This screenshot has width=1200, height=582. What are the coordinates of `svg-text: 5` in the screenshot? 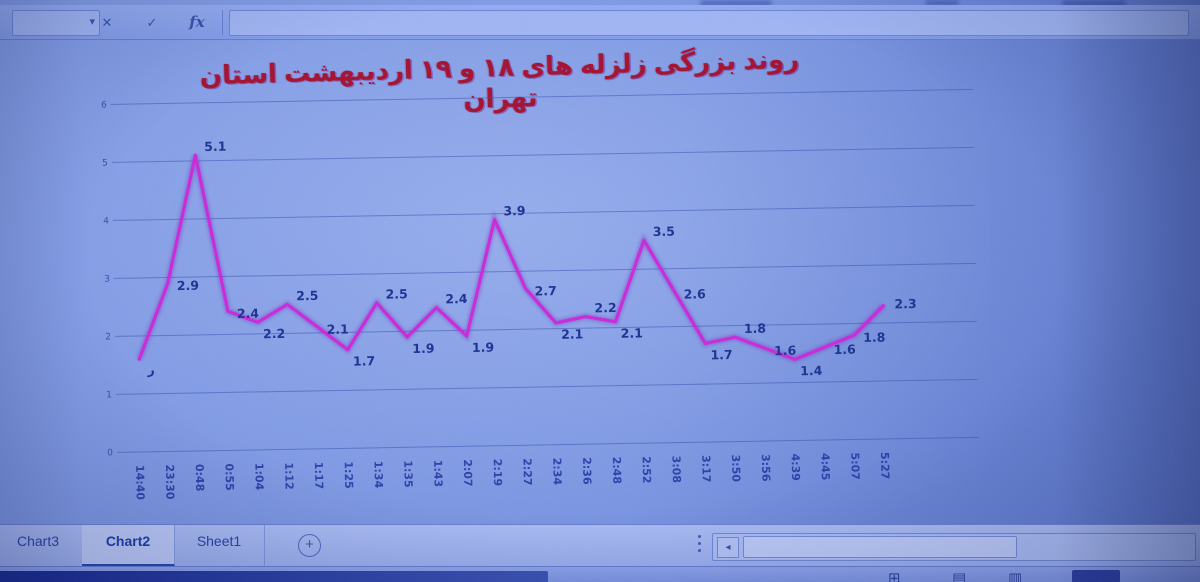 It's located at (105, 163).